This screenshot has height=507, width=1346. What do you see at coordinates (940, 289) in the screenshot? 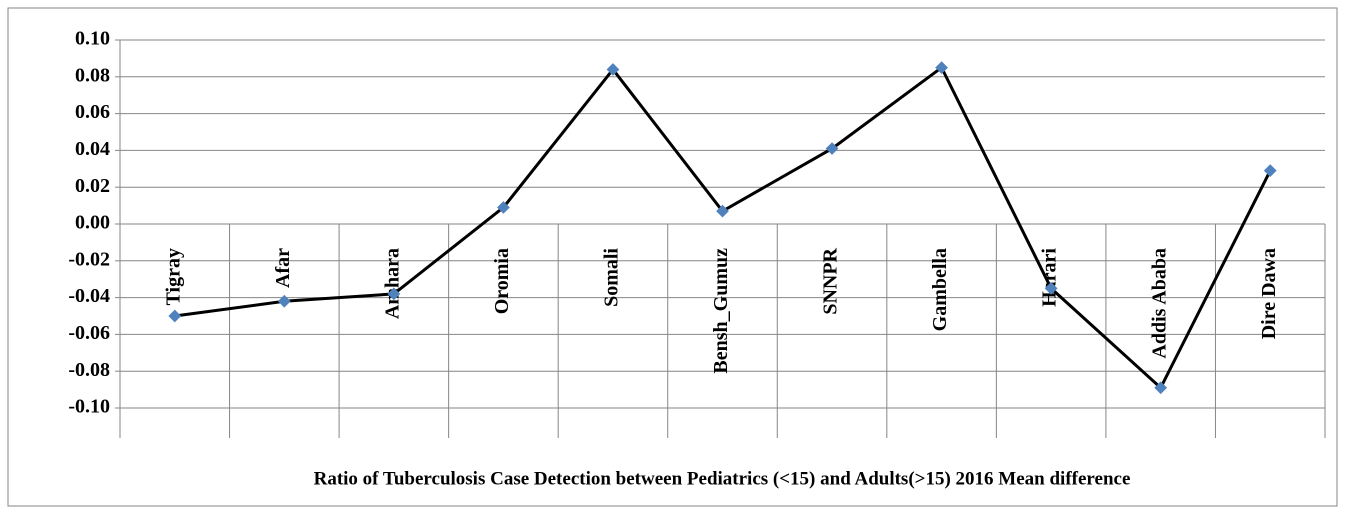
I see `x-tick-label: Gambella` at bounding box center [940, 289].